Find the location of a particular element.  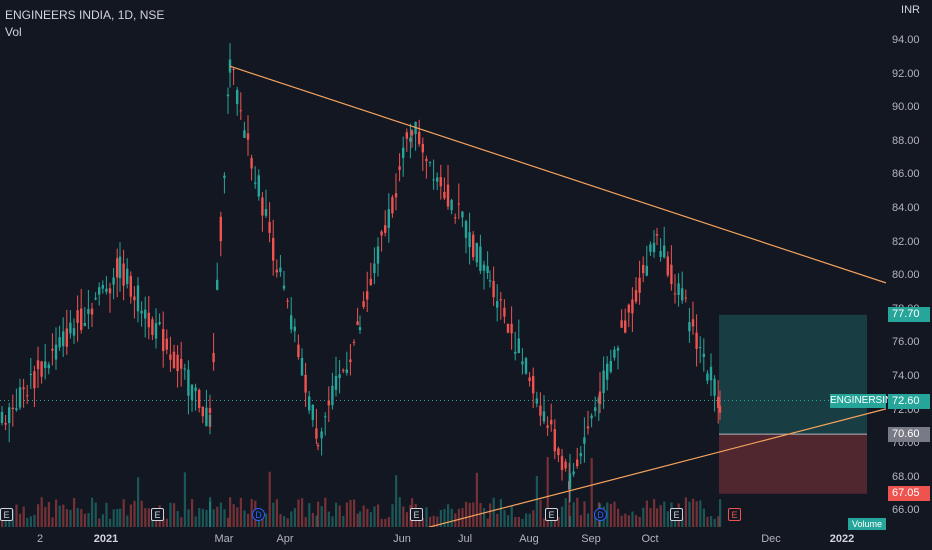

support-trendline is located at coordinates (655, 467).